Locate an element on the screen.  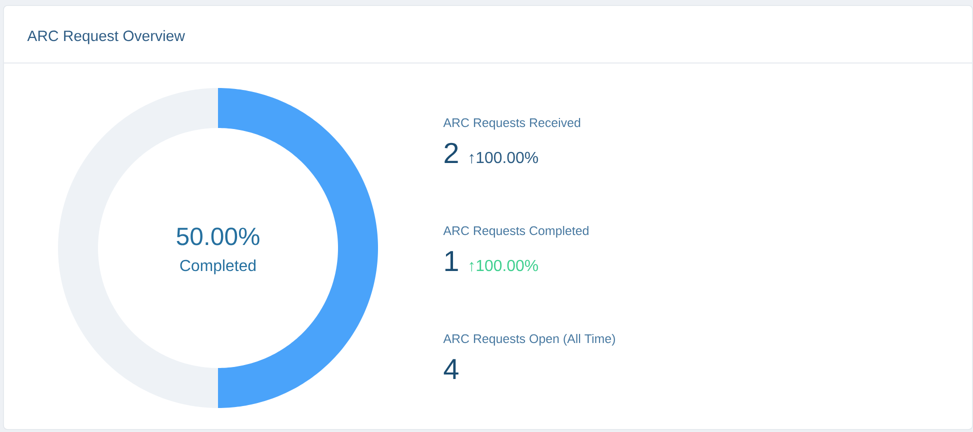
data-label: 50.00% is located at coordinates (218, 237).